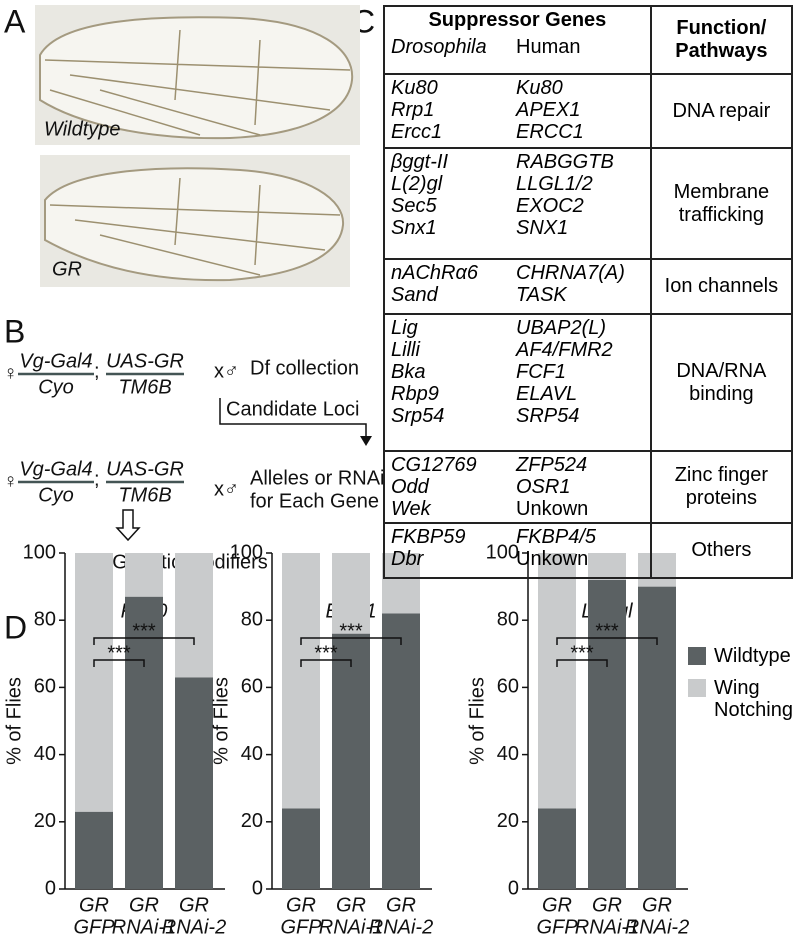  I want to click on legend-label: Wing Notching, so click(753, 699).